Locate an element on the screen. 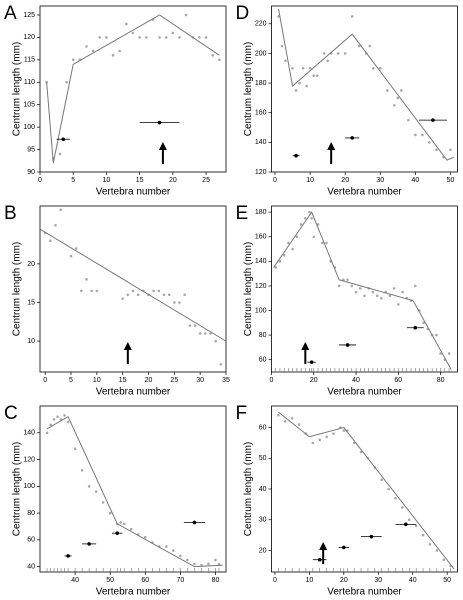 The height and width of the screenshot is (600, 463). y-tick-label: 50 is located at coordinates (263, 458).